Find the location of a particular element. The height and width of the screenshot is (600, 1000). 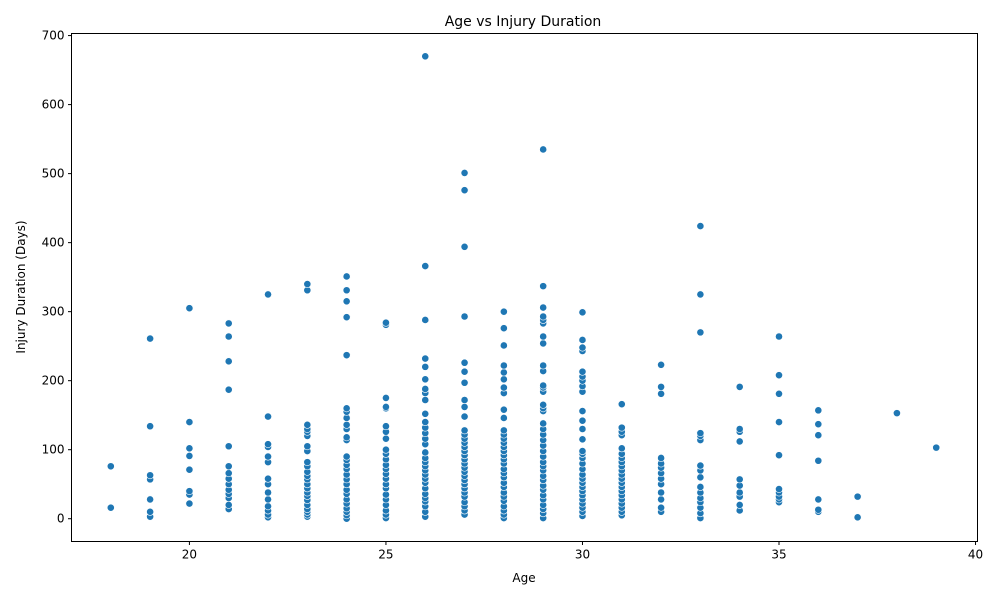

y-tick-label: 400 is located at coordinates (53, 243).